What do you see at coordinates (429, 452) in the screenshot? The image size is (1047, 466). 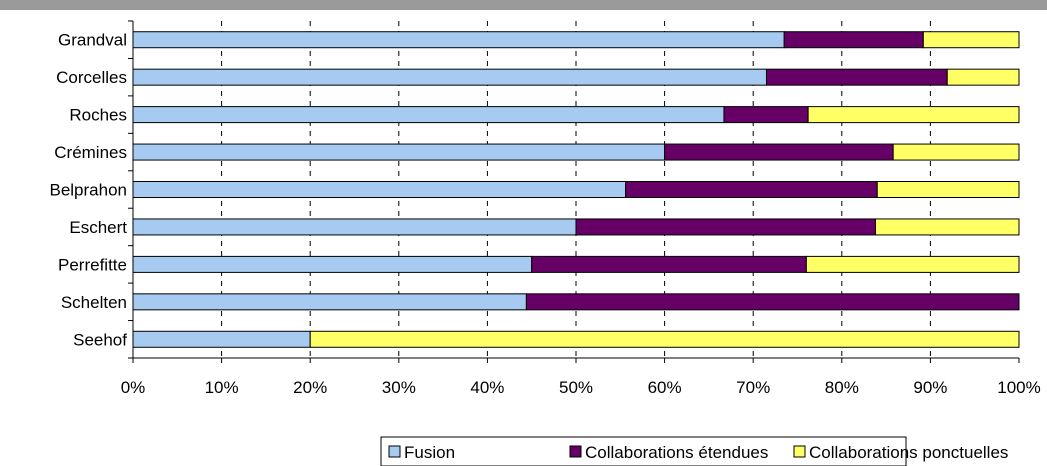 I see `legend-label: Fusion` at bounding box center [429, 452].